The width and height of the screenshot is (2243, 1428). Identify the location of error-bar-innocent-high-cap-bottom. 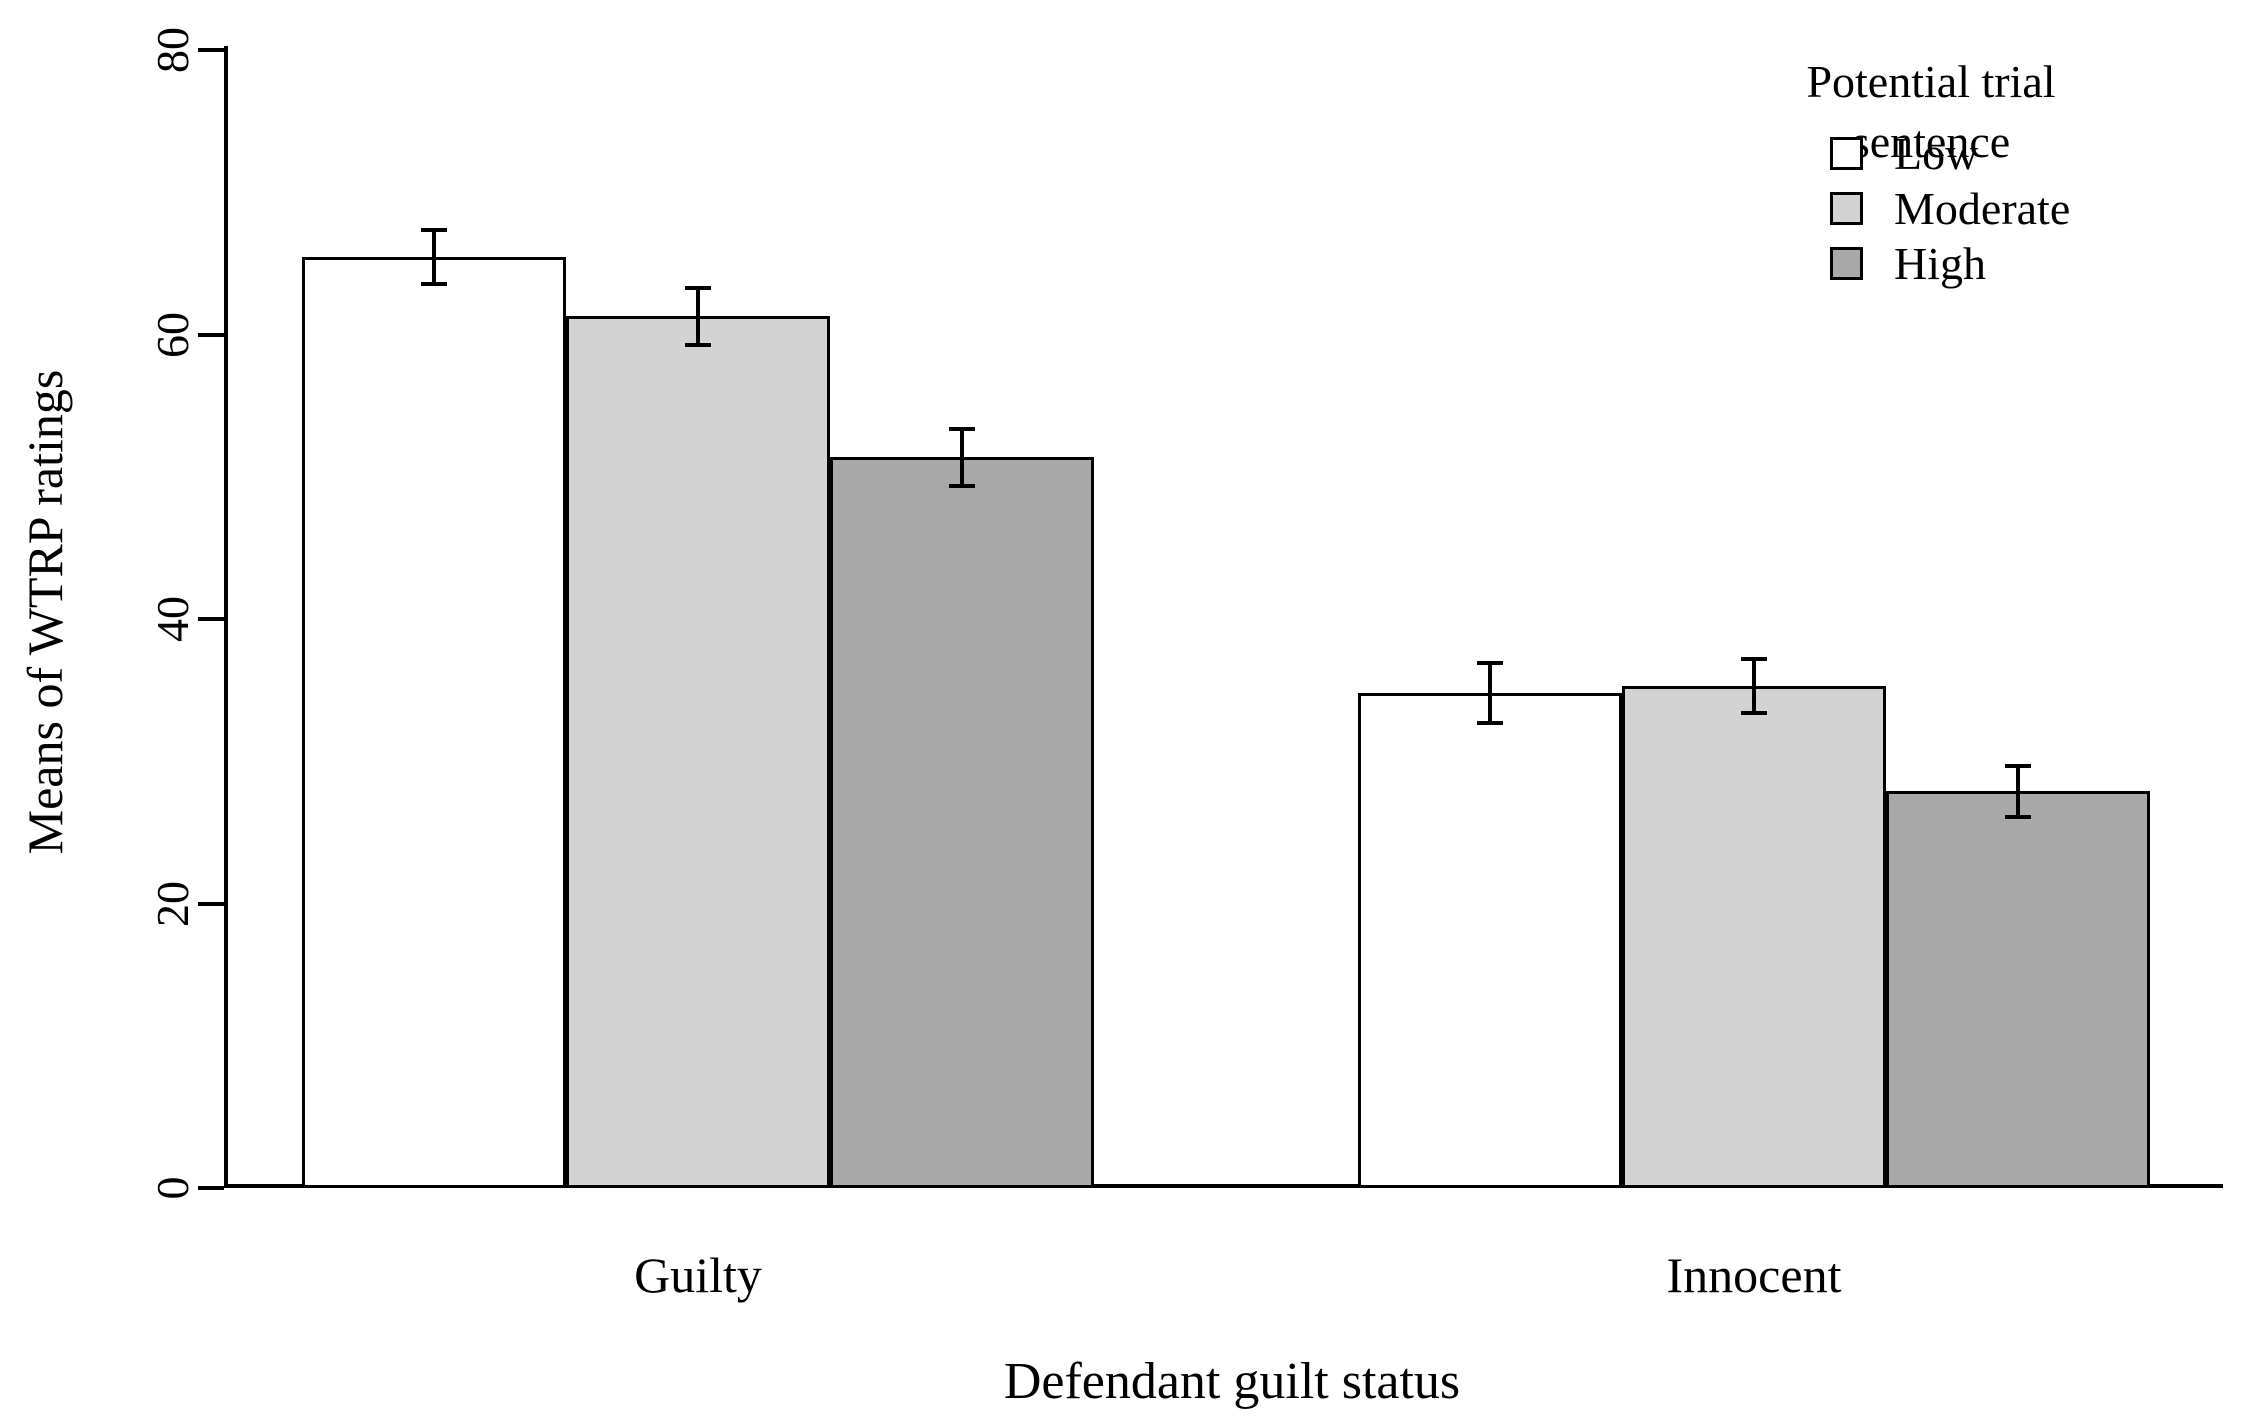
(2018, 817).